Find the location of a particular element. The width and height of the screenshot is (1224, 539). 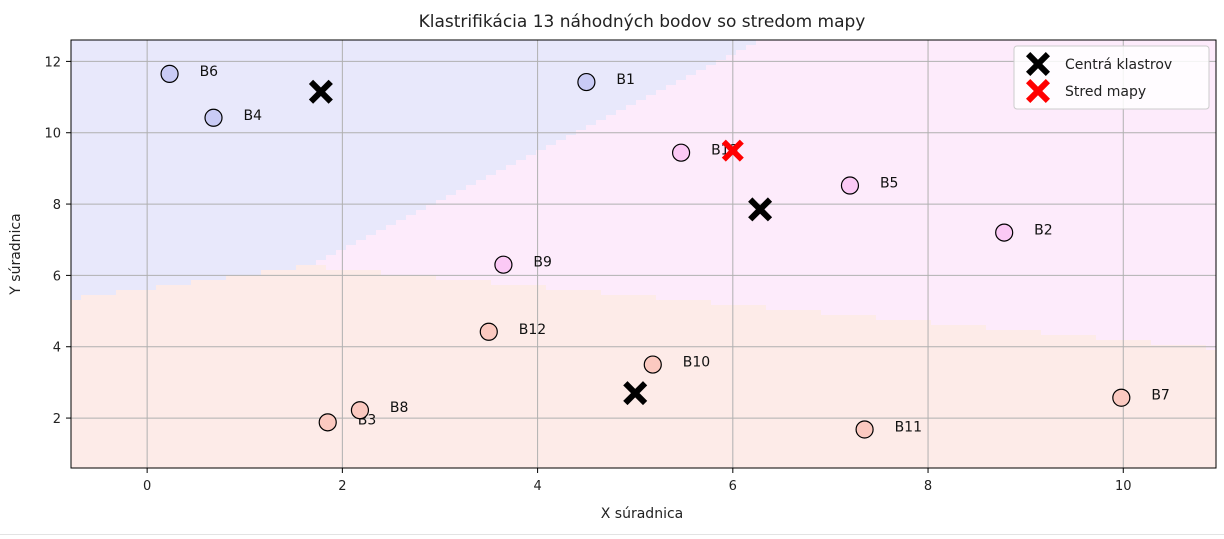

point-b9 is located at coordinates (503, 264).